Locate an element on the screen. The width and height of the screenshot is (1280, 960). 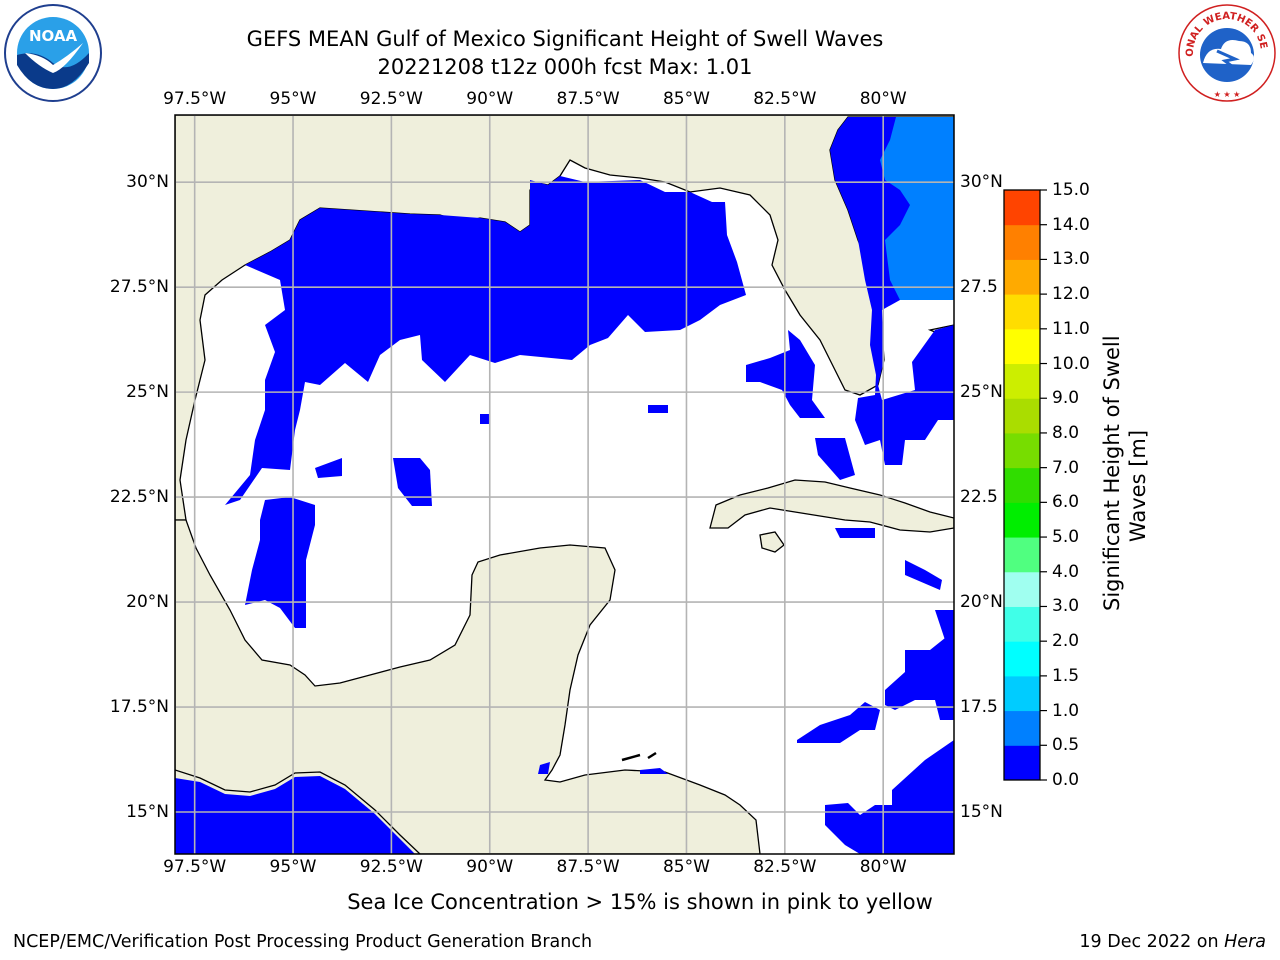
svg-text: NOAA is located at coordinates (53, 36).